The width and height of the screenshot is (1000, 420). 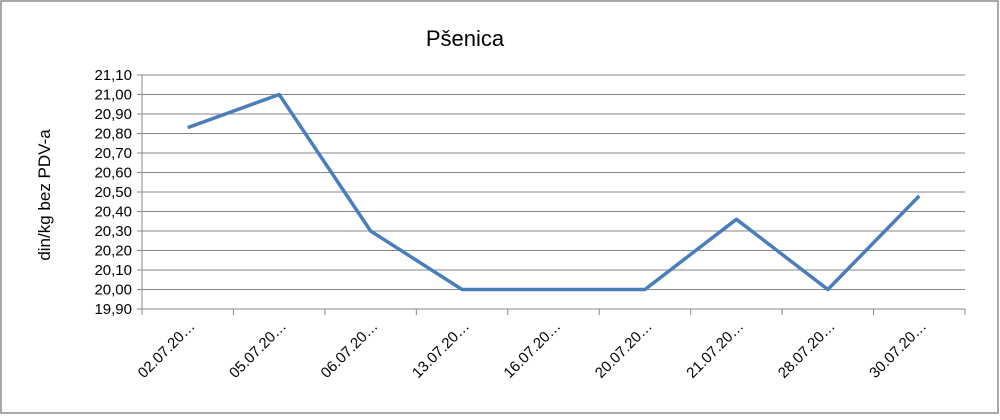 I want to click on y-axis-label: din/kg bez PDV-a, so click(x=44, y=195).